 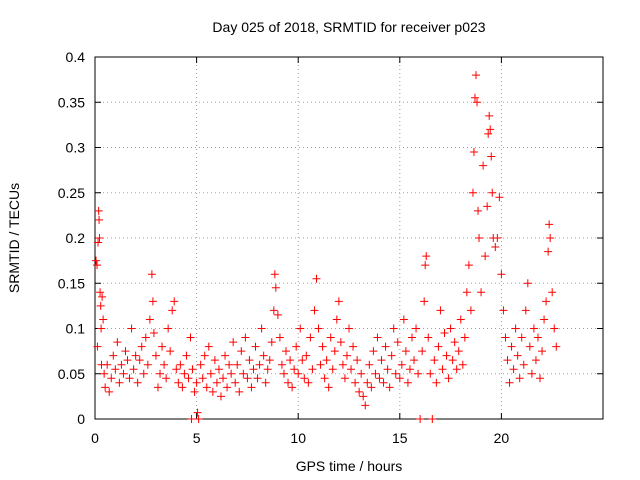 What do you see at coordinates (95, 438) in the screenshot?
I see `x-tick-label: 0` at bounding box center [95, 438].